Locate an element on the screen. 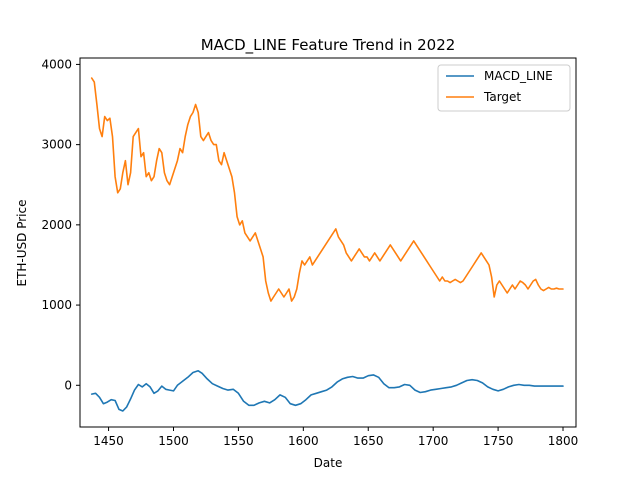  y-axis: 0 1000 2000 3000 4000 is located at coordinates (60, 224).